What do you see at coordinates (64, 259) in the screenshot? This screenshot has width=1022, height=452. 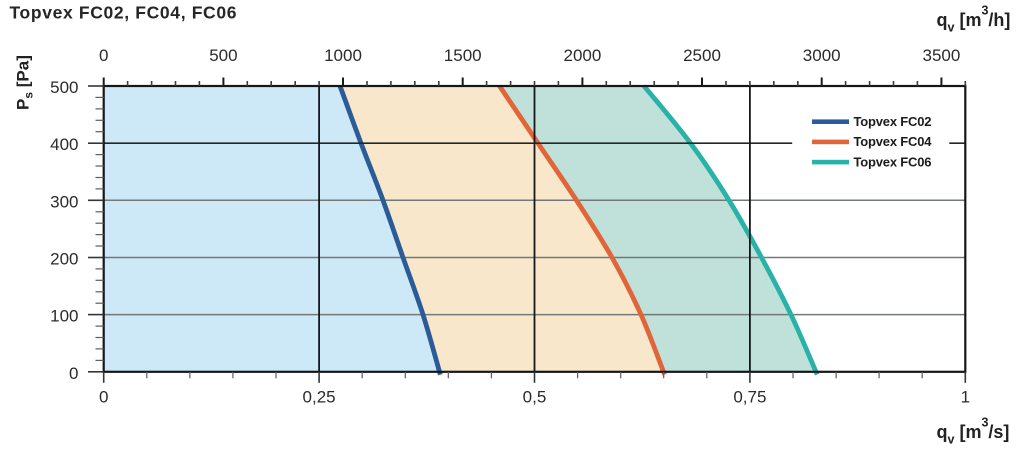 I see `svg-text: 200` at bounding box center [64, 259].